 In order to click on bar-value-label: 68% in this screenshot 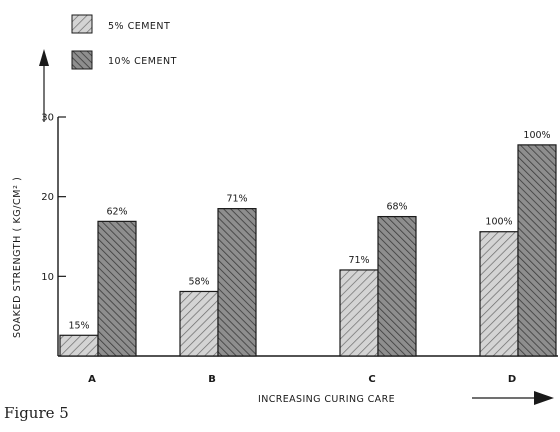, I will do `click(396, 207)`.